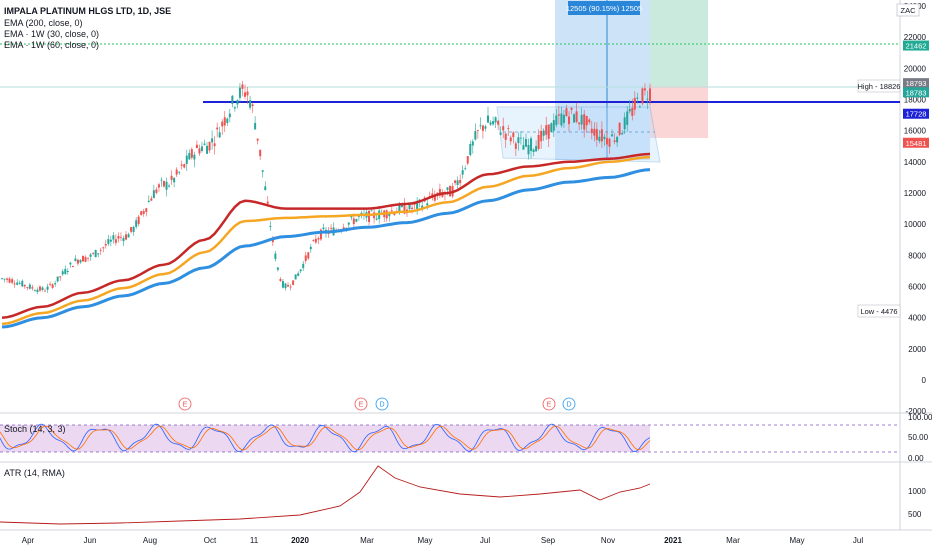 This screenshot has width=932, height=550. Describe the element at coordinates (879, 86) in the screenshot. I see `high-label: High - 18826` at that location.